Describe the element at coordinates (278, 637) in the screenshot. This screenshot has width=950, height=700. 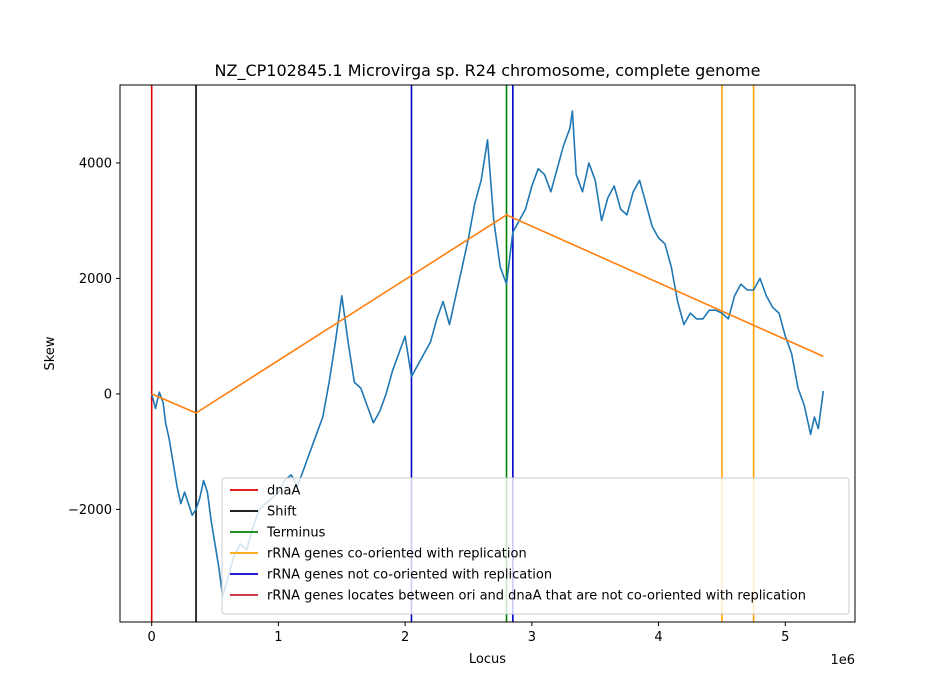
I see `x-tick-label: 1` at that location.